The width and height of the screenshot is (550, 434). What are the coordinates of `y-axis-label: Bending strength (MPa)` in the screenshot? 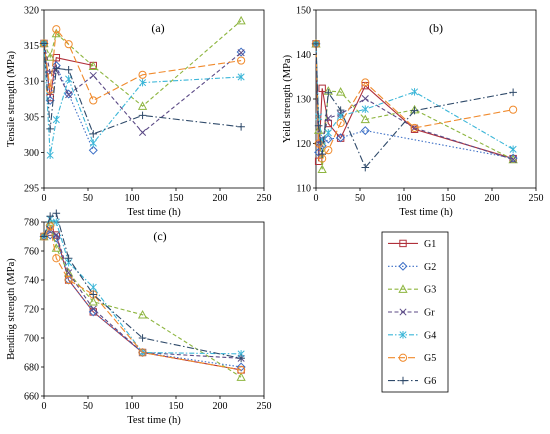 It's located at (11, 309).